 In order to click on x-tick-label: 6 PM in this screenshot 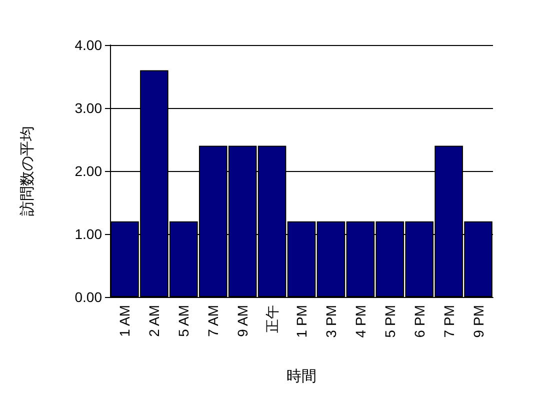, I will do `click(419, 321)`.